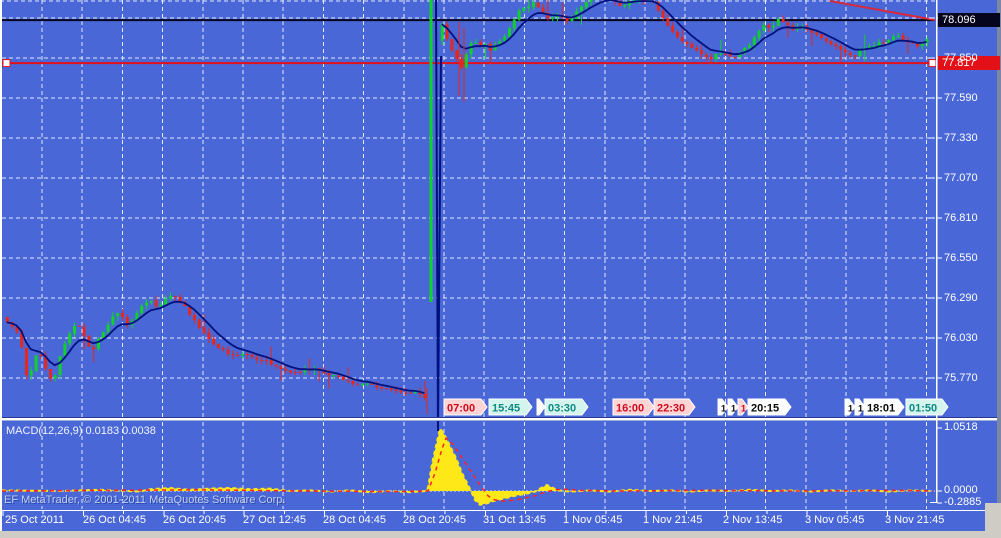 This screenshot has height=538, width=1001. I want to click on time-tag-label: 20:15, so click(765, 409).